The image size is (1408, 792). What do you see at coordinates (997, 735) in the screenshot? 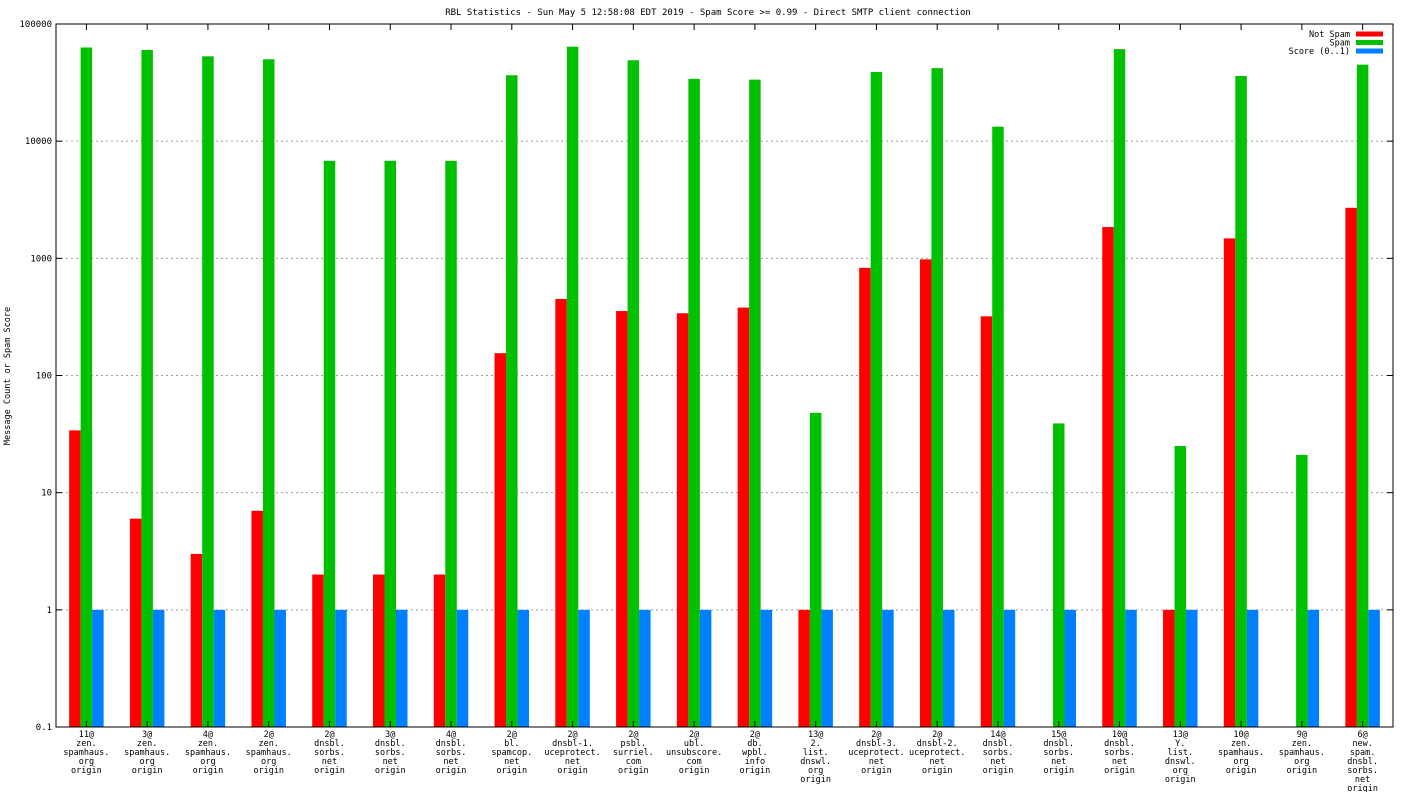
I see `x-category-label-line: 14@` at bounding box center [997, 735].